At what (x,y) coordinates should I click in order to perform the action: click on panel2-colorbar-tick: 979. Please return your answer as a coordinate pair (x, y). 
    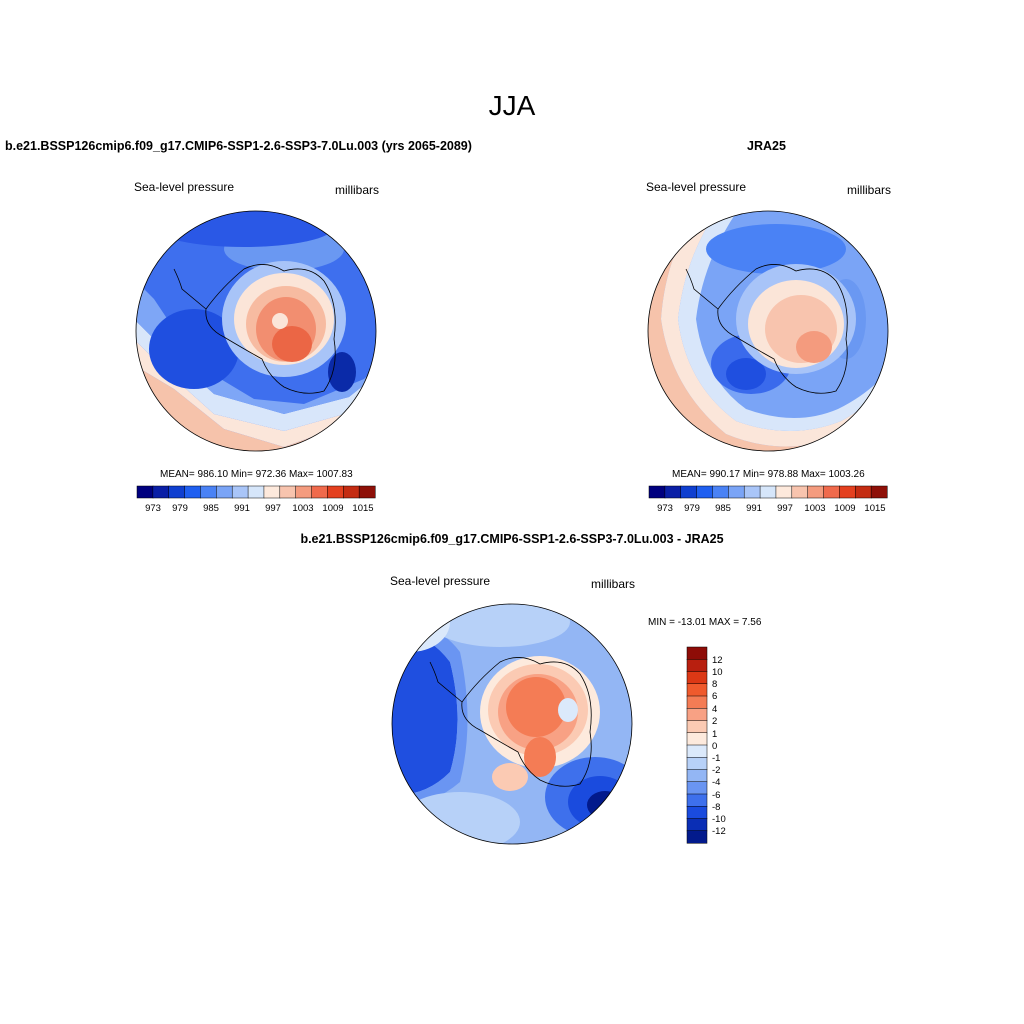
    Looking at the image, I should click on (692, 508).